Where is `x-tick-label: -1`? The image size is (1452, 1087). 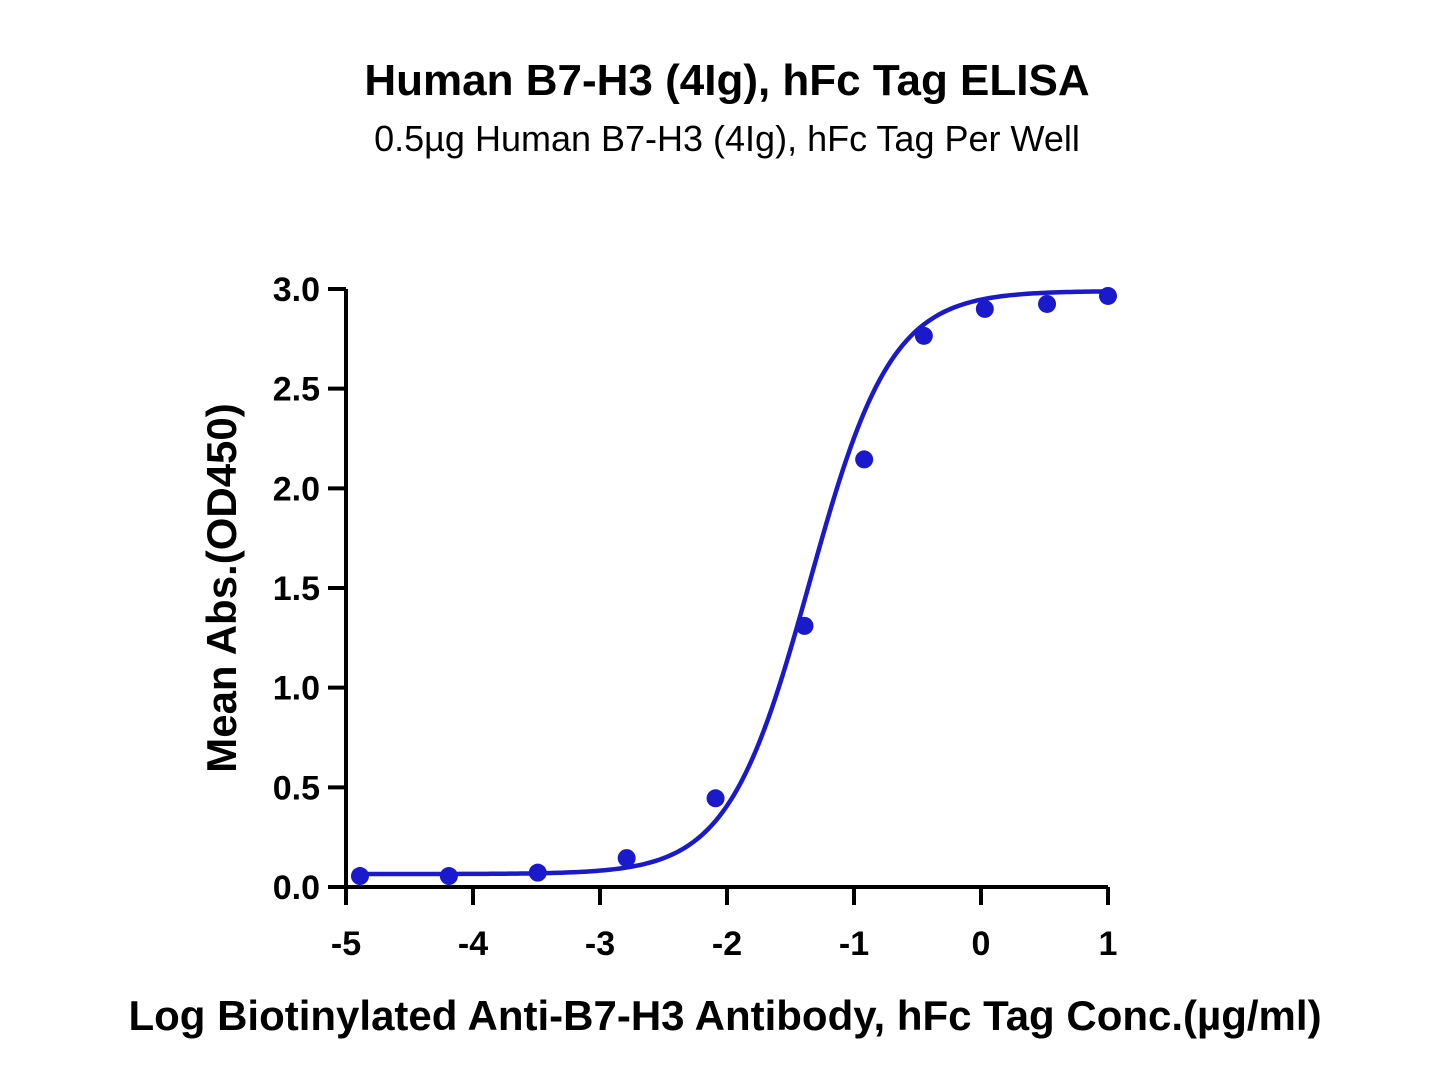
x-tick-label: -1 is located at coordinates (854, 944).